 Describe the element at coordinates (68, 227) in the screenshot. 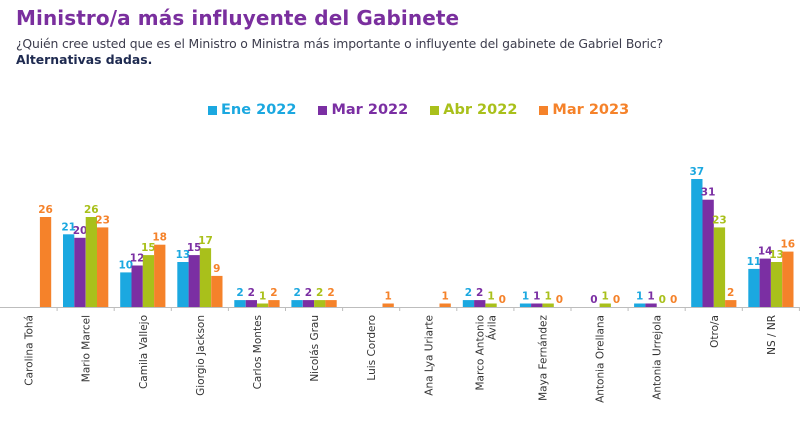

I see `data-label-mario-marcel-ene-2022: 21` at that location.